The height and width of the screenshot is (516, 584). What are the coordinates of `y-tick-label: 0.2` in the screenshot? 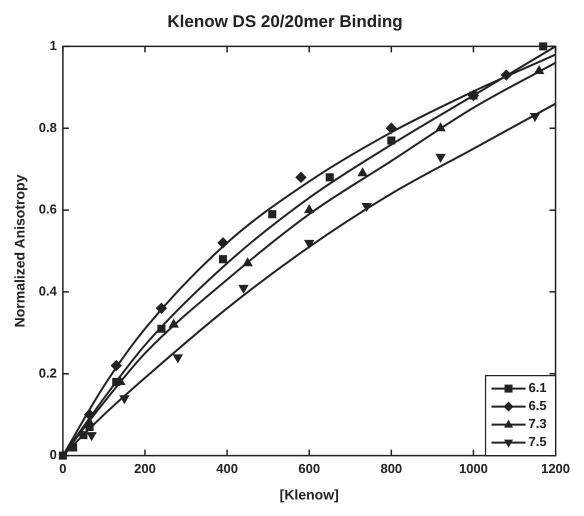 It's located at (47, 372).